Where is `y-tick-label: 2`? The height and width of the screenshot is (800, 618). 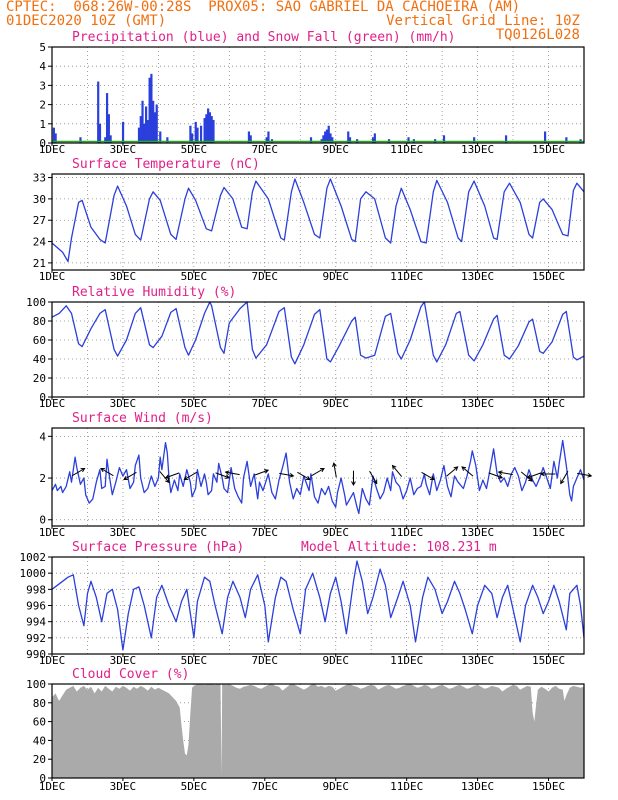
y-tick-label: 2 is located at coordinates (42, 478).